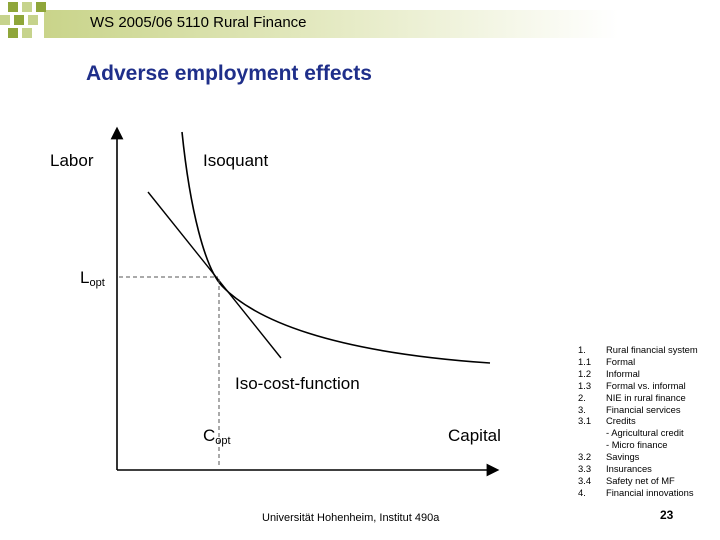 This screenshot has width=720, height=540. What do you see at coordinates (638, 349) in the screenshot?
I see `toc-item: 1. Rural financial system` at bounding box center [638, 349].